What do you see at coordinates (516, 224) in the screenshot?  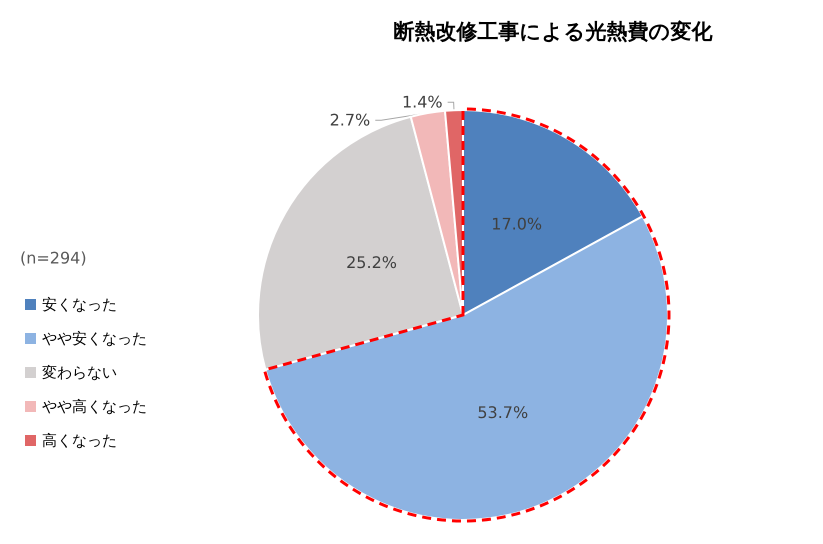 I see `data-label: 17.0%` at bounding box center [516, 224].